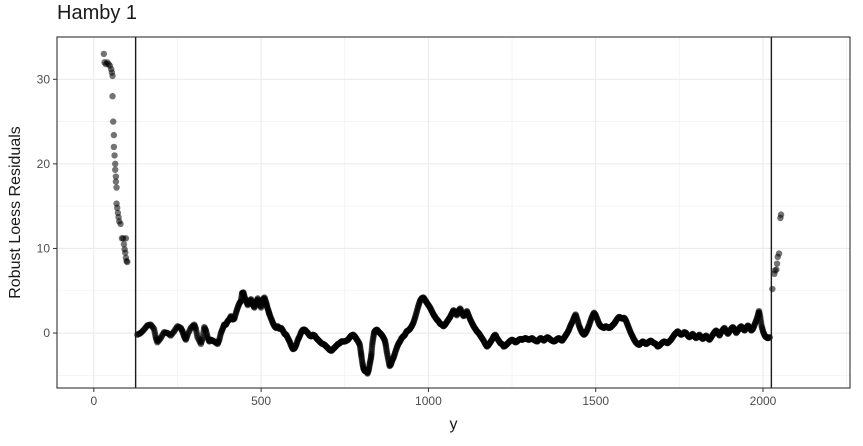 The height and width of the screenshot is (446, 863). Describe the element at coordinates (261, 401) in the screenshot. I see `x-tick-label: 500` at that location.